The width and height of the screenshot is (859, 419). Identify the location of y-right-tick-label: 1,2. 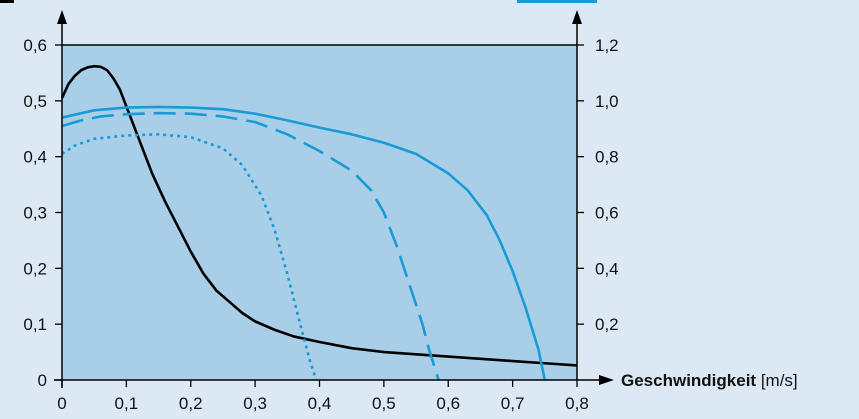
(607, 45).